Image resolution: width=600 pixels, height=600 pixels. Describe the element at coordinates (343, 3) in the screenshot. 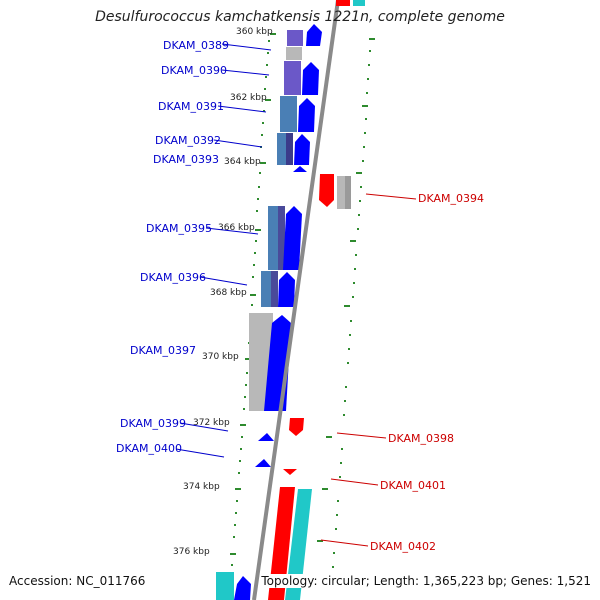

I see `gene-arrow-top` at that location.